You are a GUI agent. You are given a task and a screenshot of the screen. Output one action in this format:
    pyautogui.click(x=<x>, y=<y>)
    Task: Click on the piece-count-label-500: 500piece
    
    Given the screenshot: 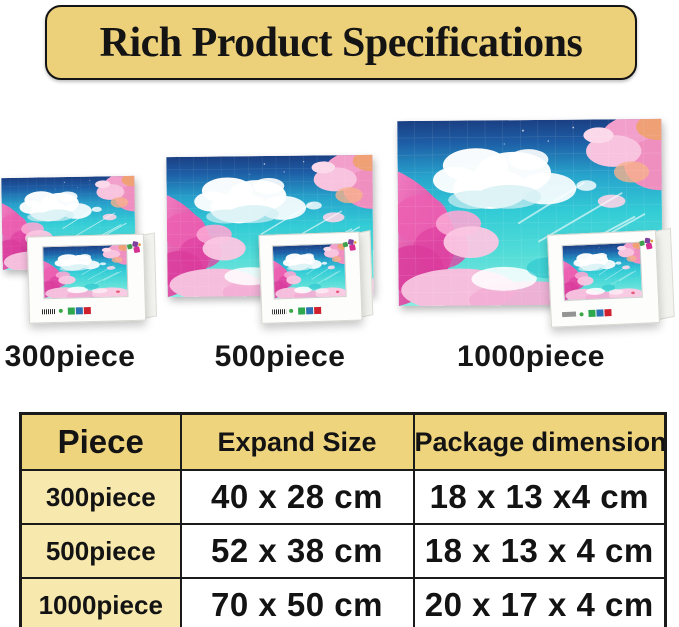 What is the action you would take?
    pyautogui.click(x=280, y=356)
    